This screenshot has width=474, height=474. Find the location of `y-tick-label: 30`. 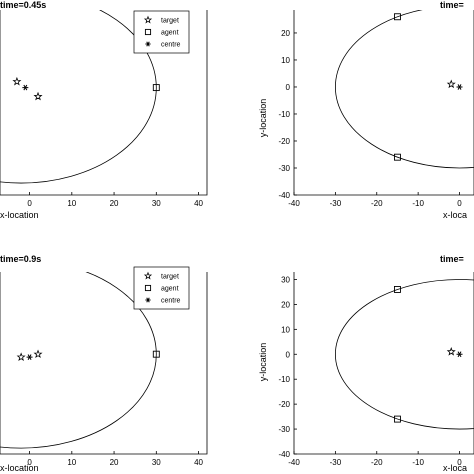

y-tick-label: 30 is located at coordinates (285, 279).